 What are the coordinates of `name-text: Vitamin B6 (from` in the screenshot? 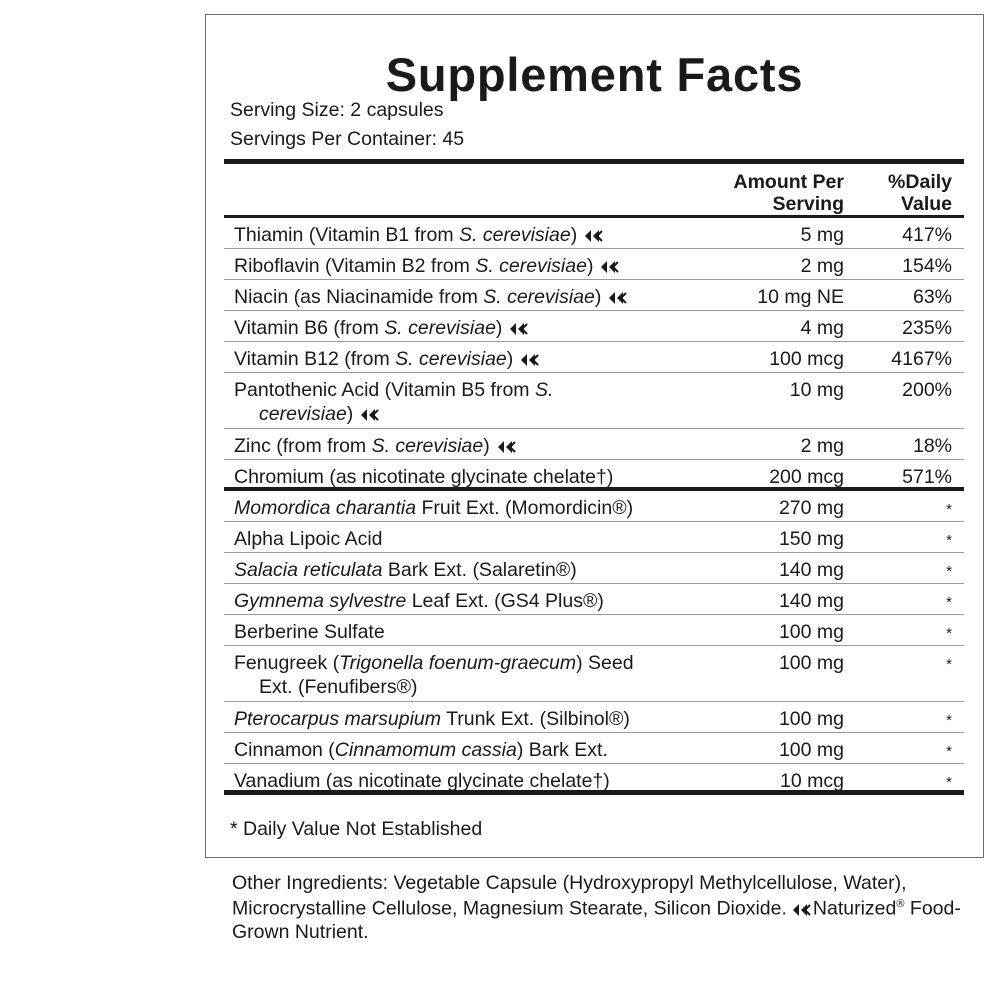 It's located at (309, 328).